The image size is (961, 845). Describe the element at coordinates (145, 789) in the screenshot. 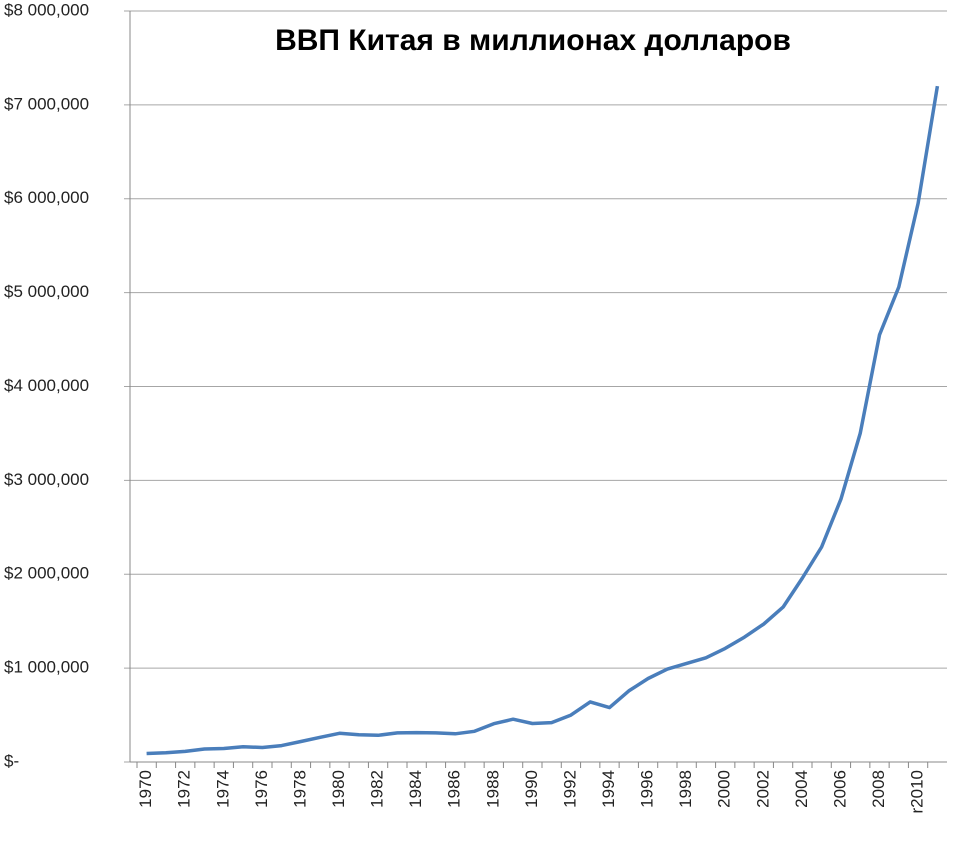

I see `x-tick-label: 1970` at that location.